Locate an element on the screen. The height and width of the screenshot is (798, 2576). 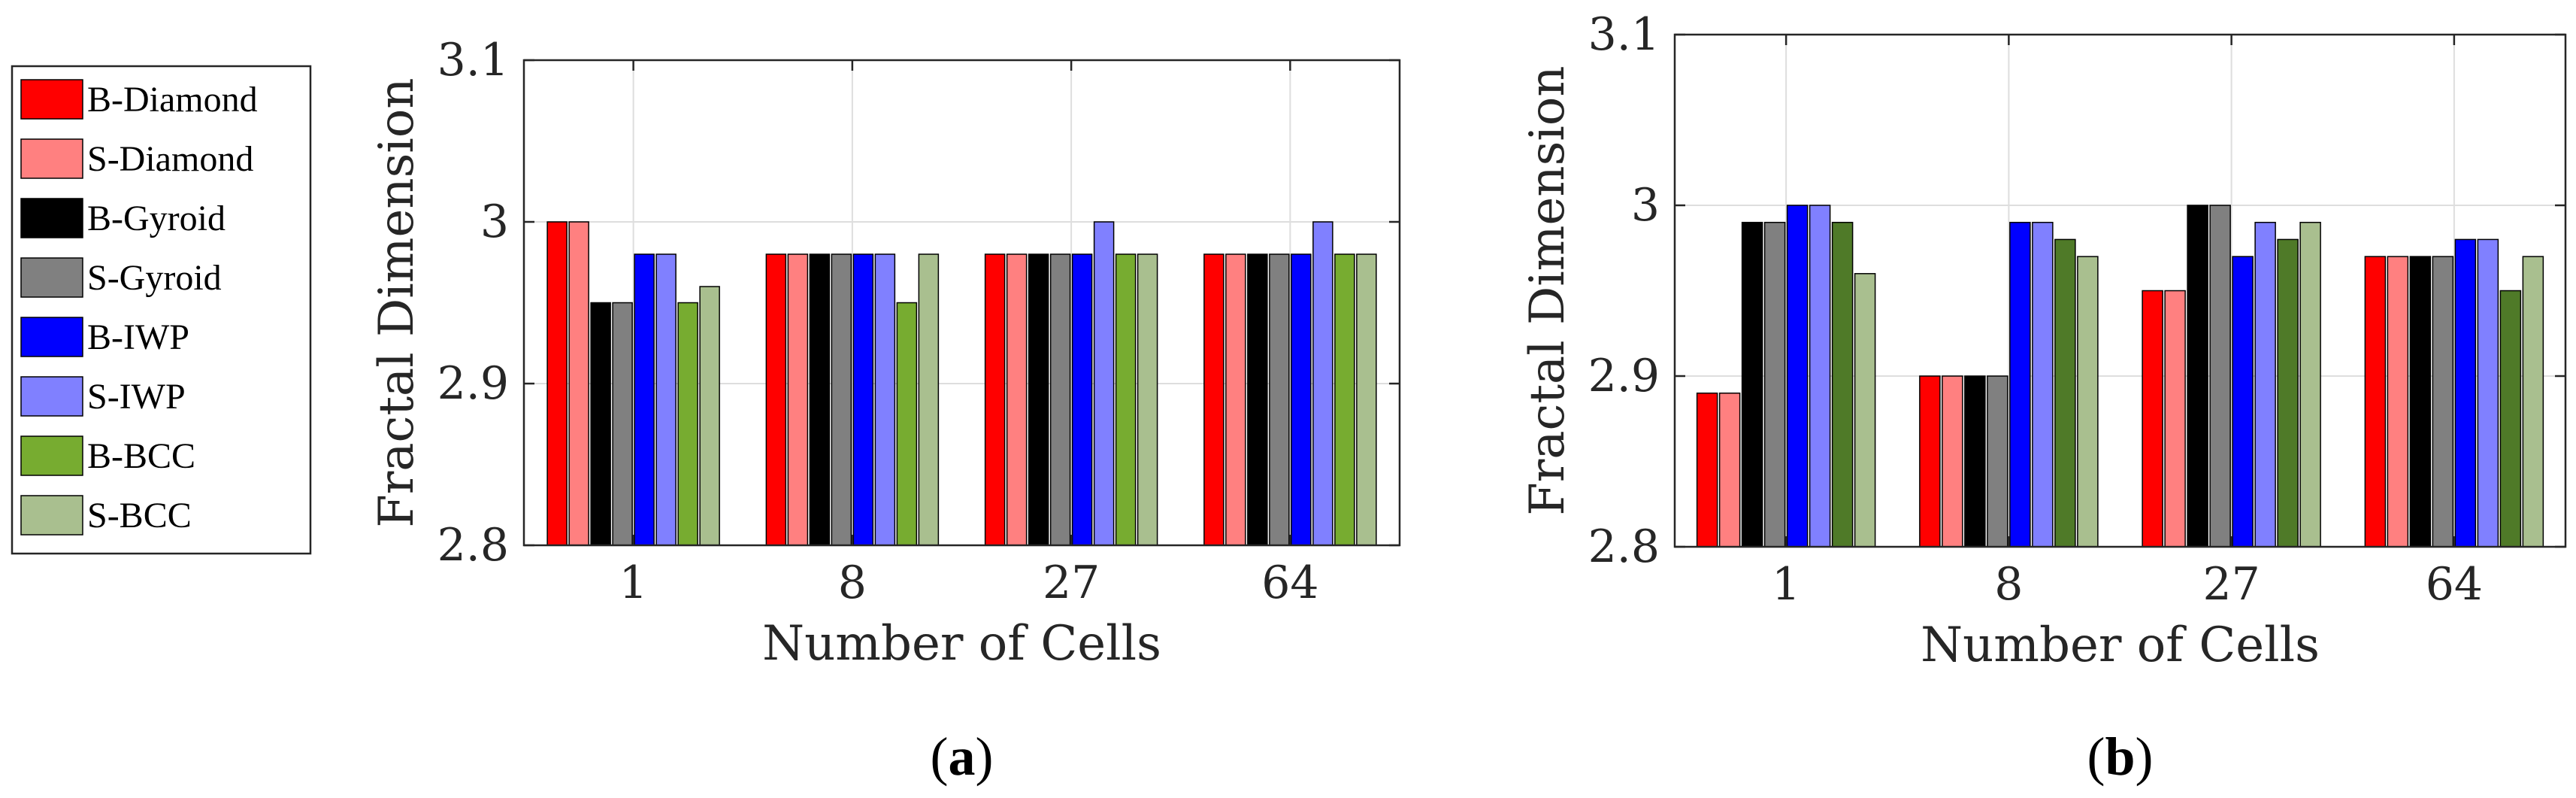
panel-caption: (b) is located at coordinates (2120, 757).